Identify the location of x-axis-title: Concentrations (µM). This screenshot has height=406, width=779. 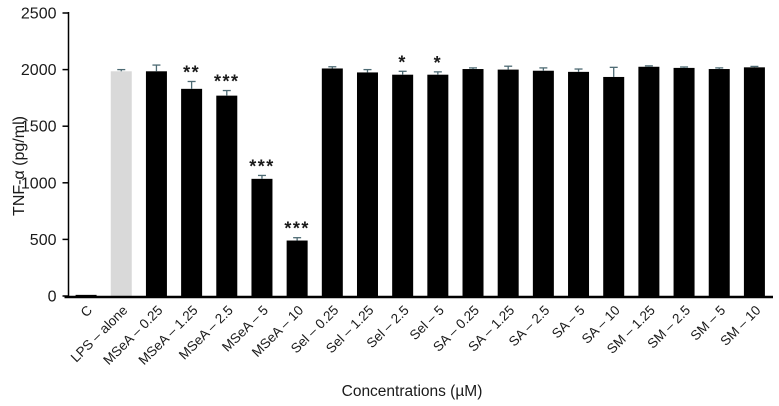
(412, 391).